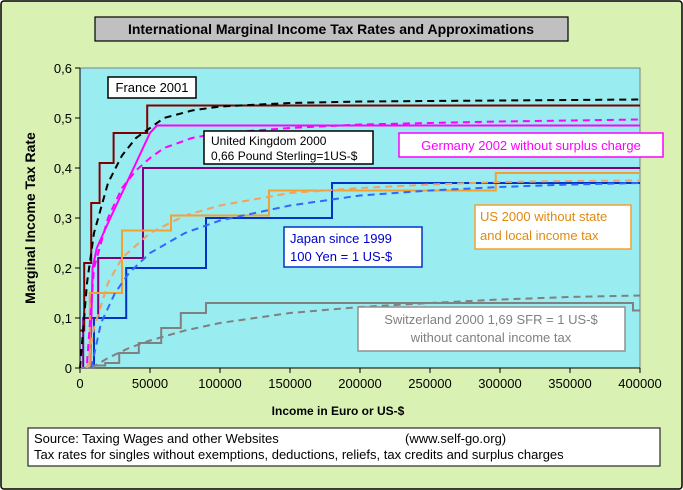  I want to click on y-tick-label: 0,6, so click(63, 68).